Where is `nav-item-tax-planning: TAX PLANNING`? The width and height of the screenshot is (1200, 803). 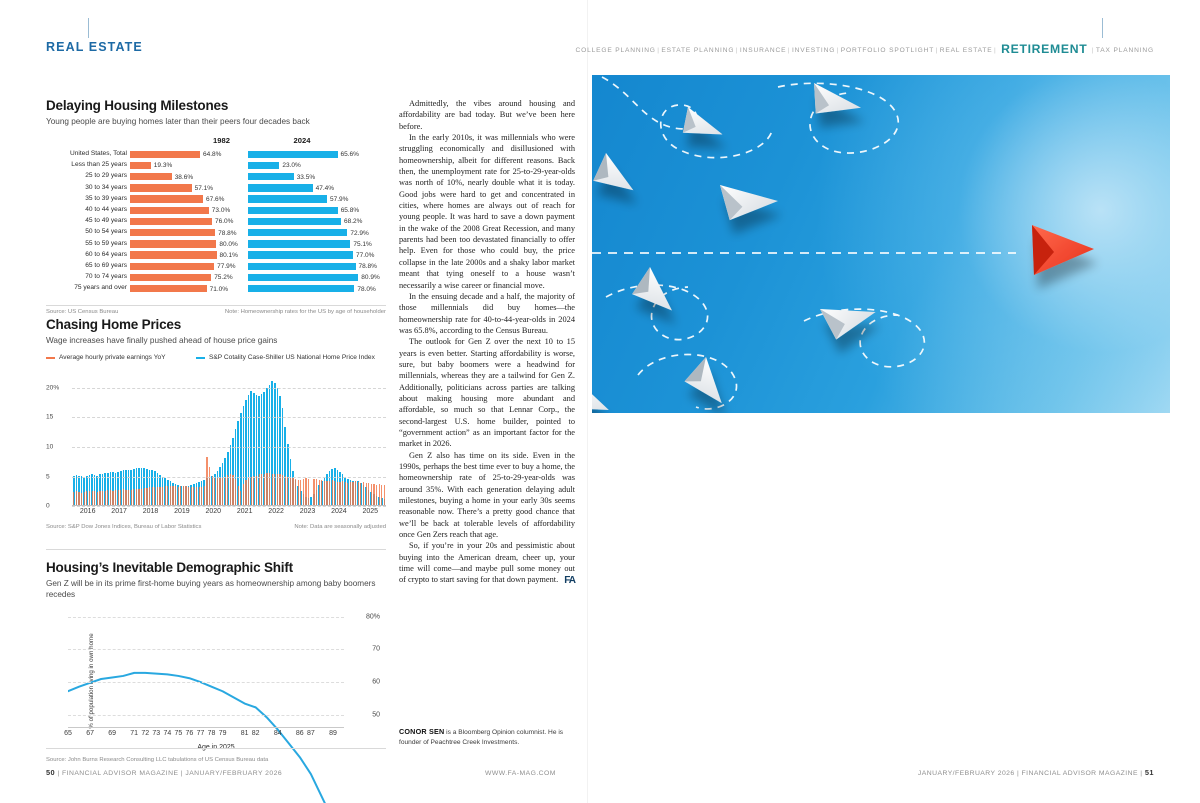
nav-item-tax-planning: TAX PLANNING is located at coordinates (1124, 50).